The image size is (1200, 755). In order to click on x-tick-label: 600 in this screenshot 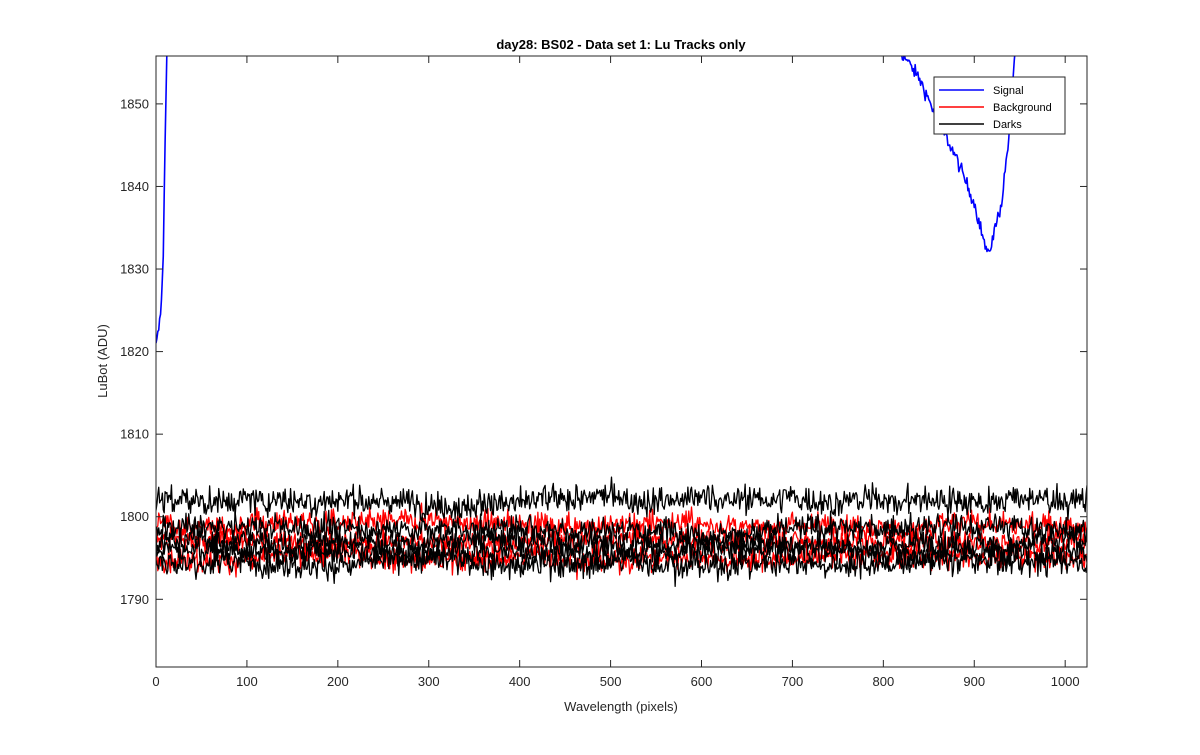, I will do `click(702, 681)`.